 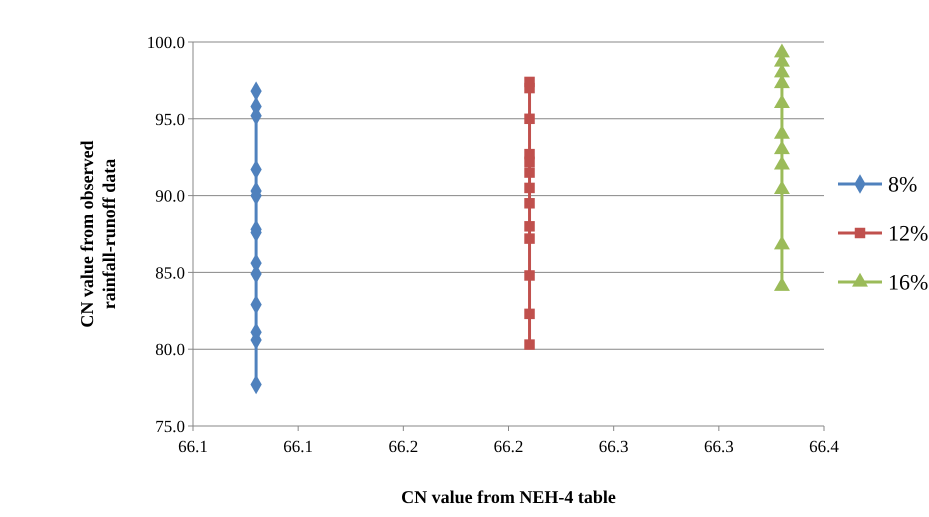 What do you see at coordinates (908, 282) in the screenshot?
I see `legend-label: 16%` at bounding box center [908, 282].